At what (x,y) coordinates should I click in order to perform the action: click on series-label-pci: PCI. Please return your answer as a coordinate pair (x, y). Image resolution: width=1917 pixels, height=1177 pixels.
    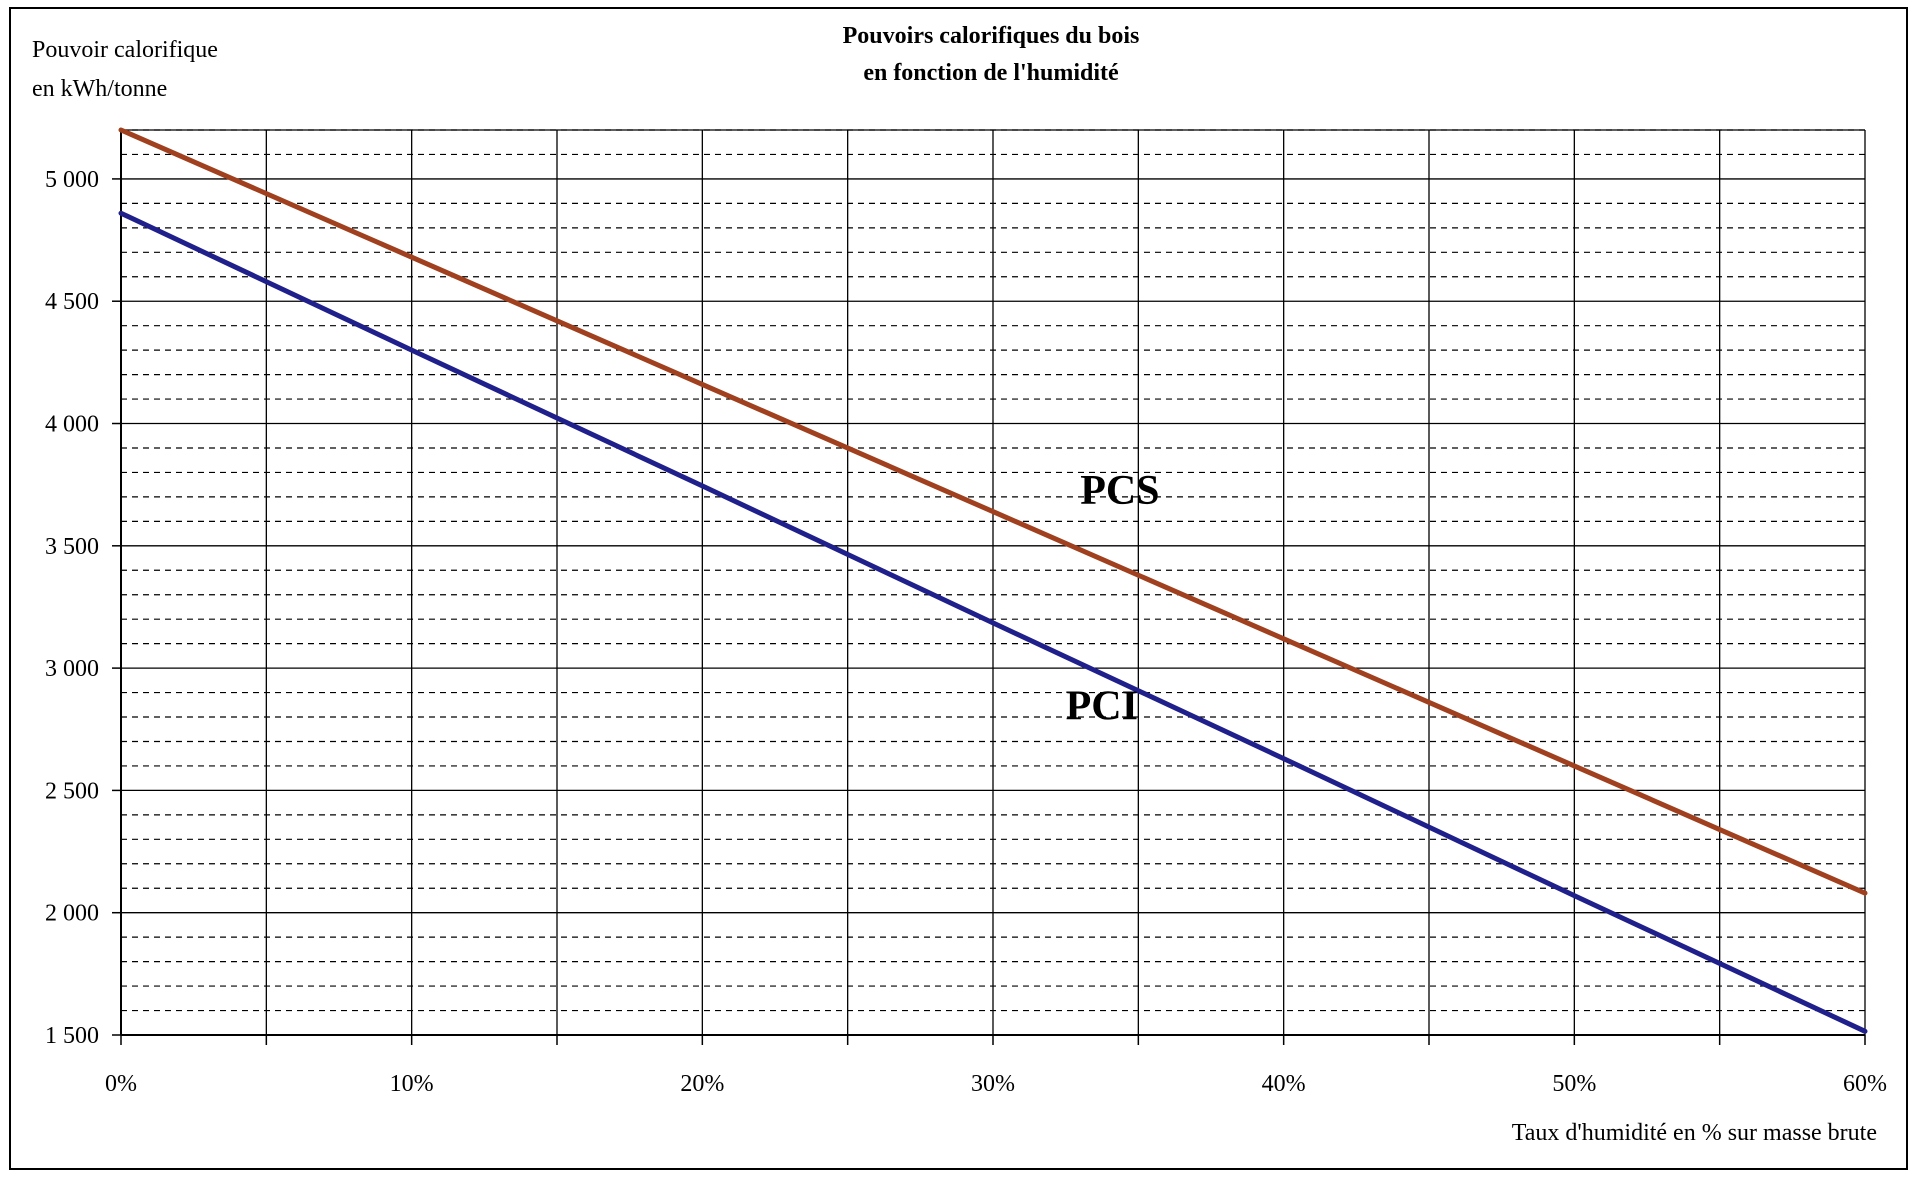
    Looking at the image, I should click on (1102, 706).